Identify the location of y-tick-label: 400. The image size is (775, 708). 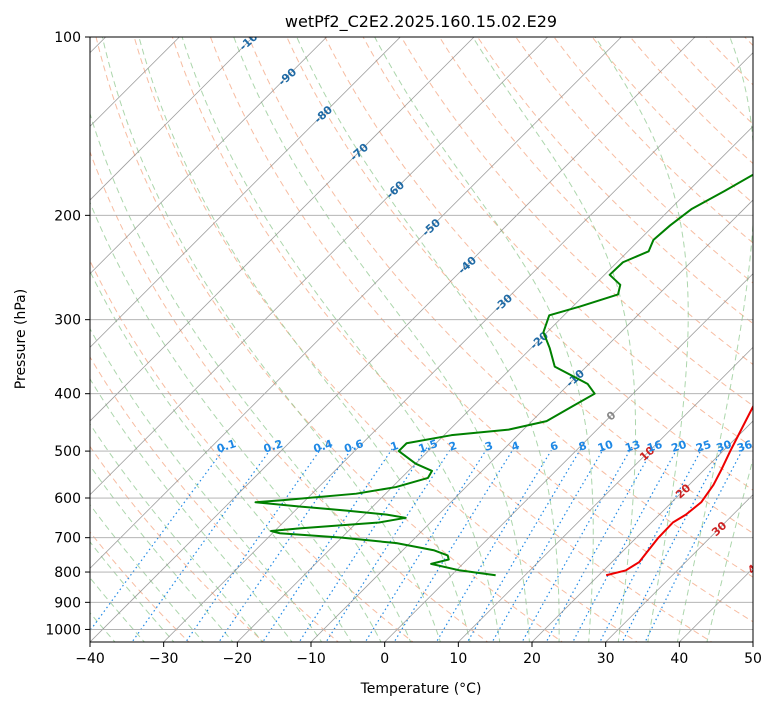
(67, 395).